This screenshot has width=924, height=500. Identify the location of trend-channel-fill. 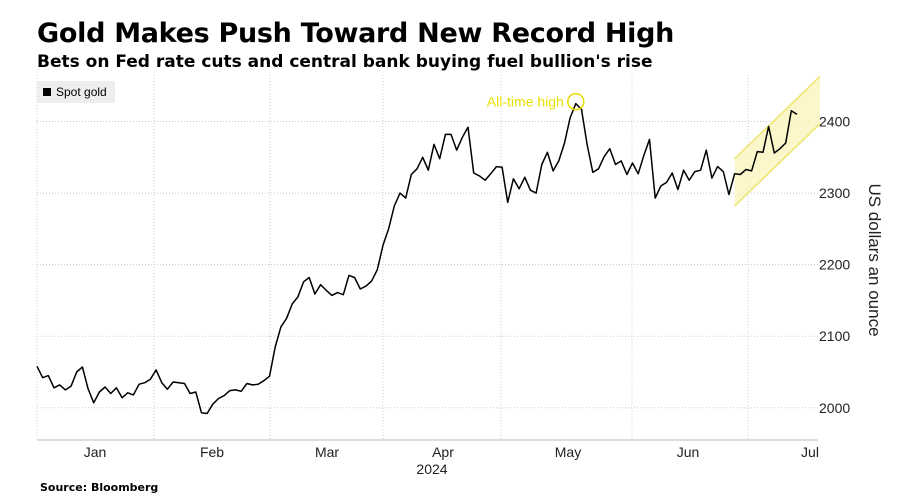
(777, 141).